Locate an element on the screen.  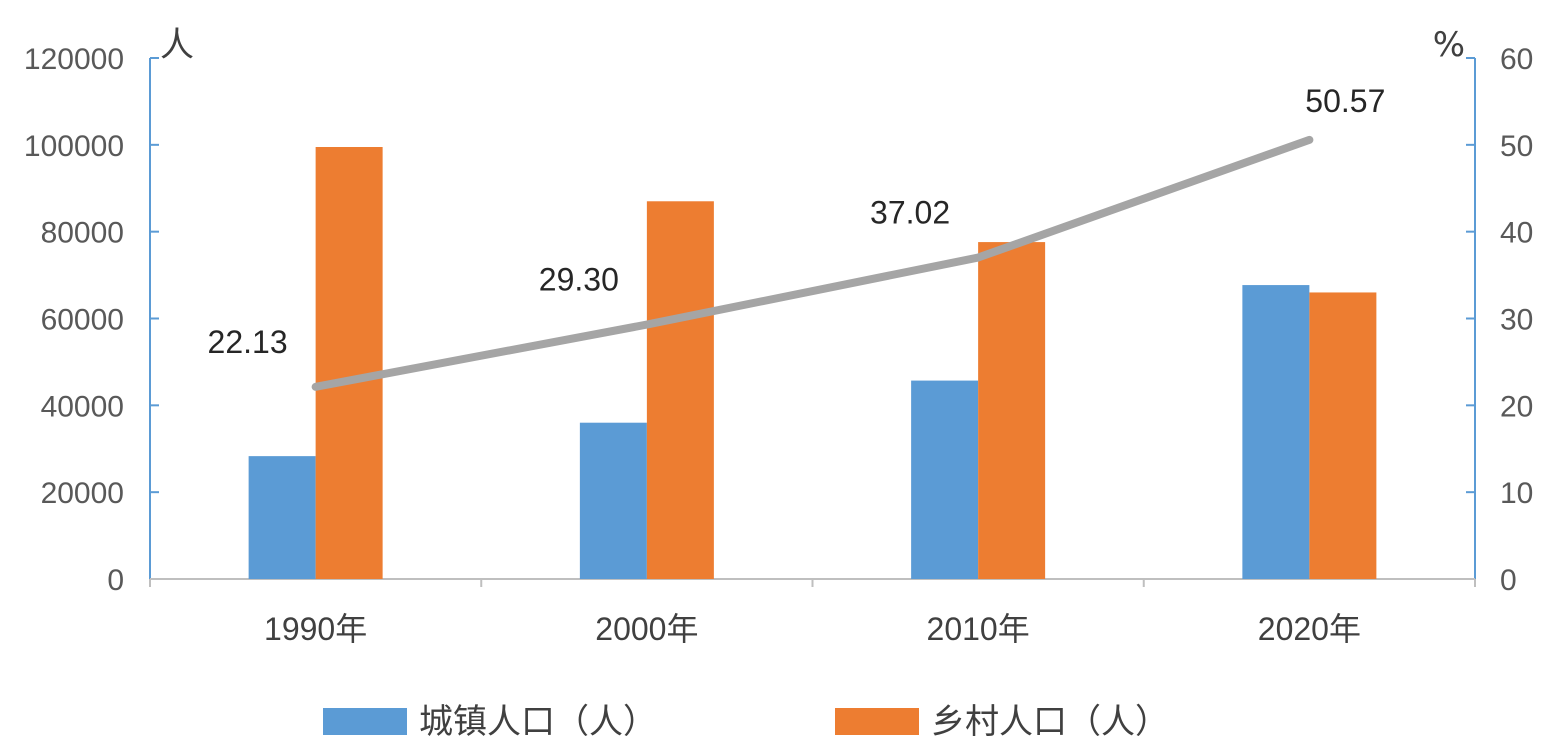
left-axis-tick-label: 40000 is located at coordinates (82, 406).